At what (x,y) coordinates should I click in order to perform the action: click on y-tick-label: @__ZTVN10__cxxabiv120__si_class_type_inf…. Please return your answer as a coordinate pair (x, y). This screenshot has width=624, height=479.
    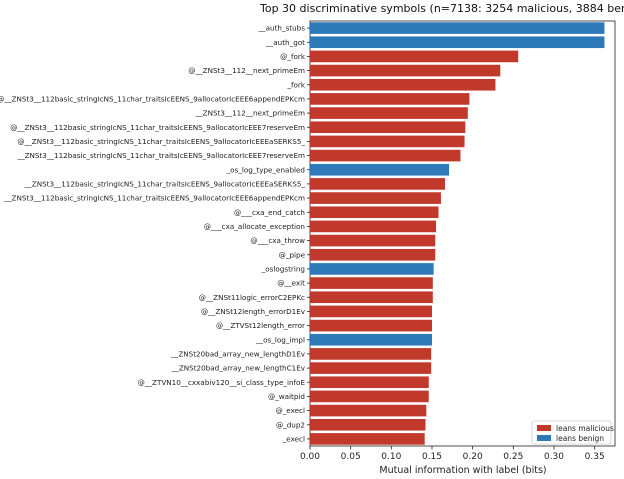
    Looking at the image, I should click on (222, 382).